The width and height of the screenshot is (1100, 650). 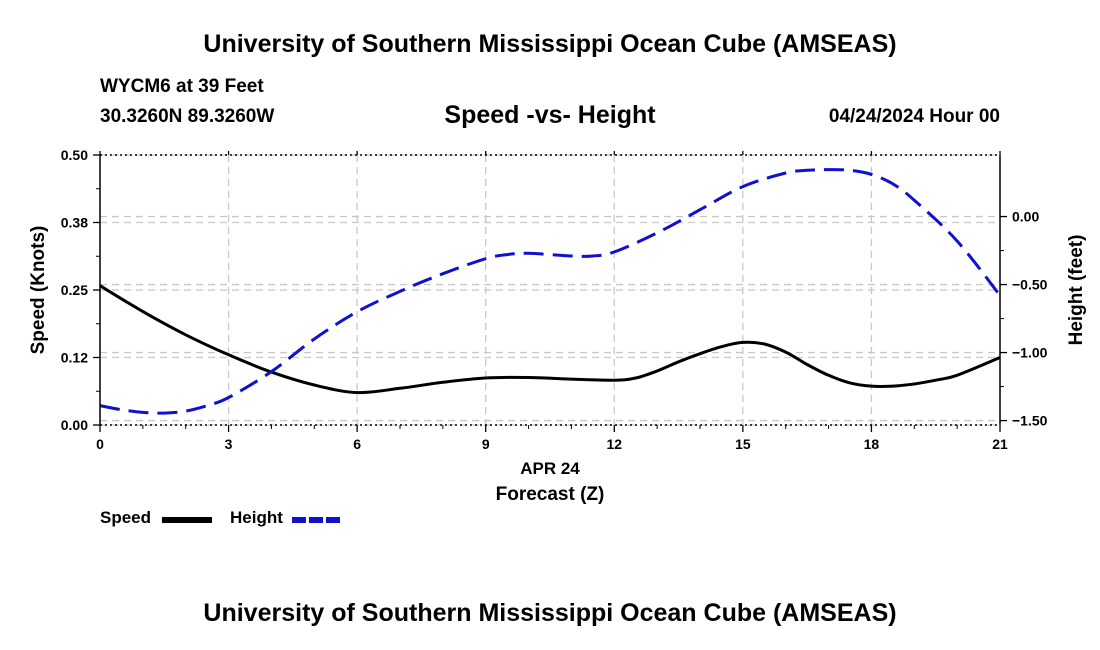 What do you see at coordinates (74, 155) in the screenshot?
I see `y-tick-label: 0.50` at bounding box center [74, 155].